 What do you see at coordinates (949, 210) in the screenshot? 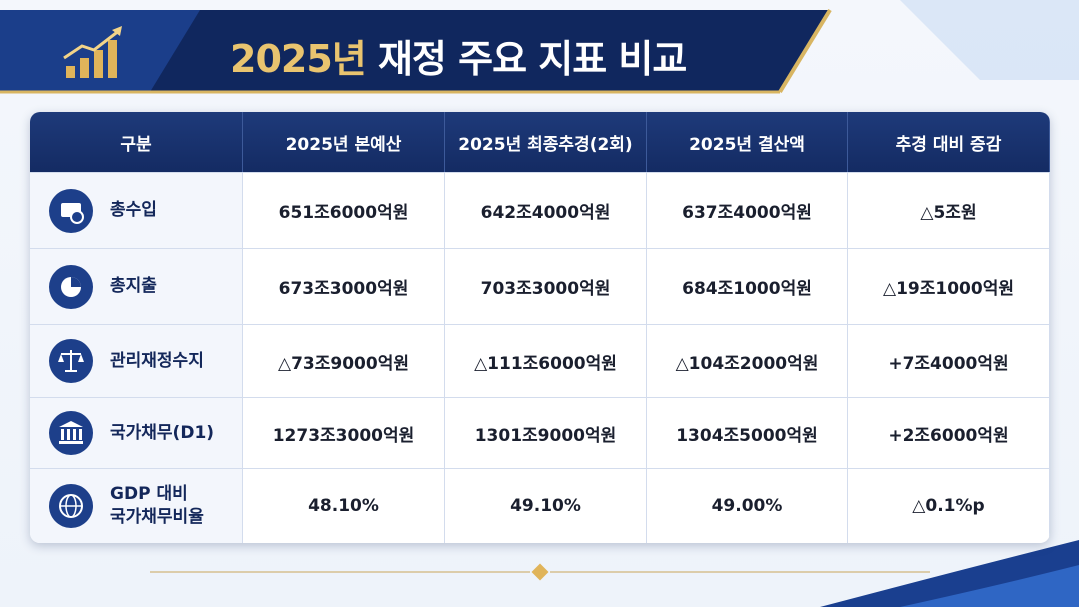
I see `cell: △5조원` at bounding box center [949, 210].